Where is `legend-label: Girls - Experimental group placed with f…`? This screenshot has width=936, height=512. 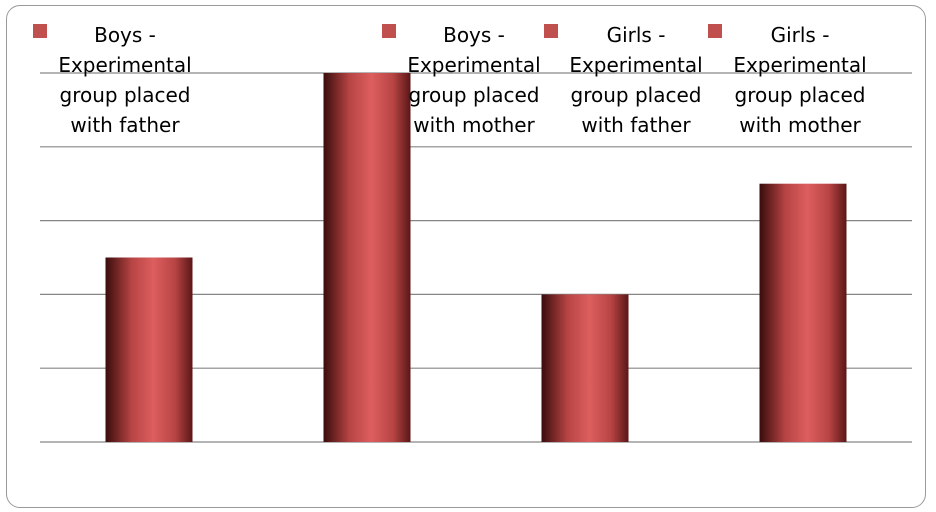 legend-label: Girls - Experimental group placed with f… is located at coordinates (636, 80).